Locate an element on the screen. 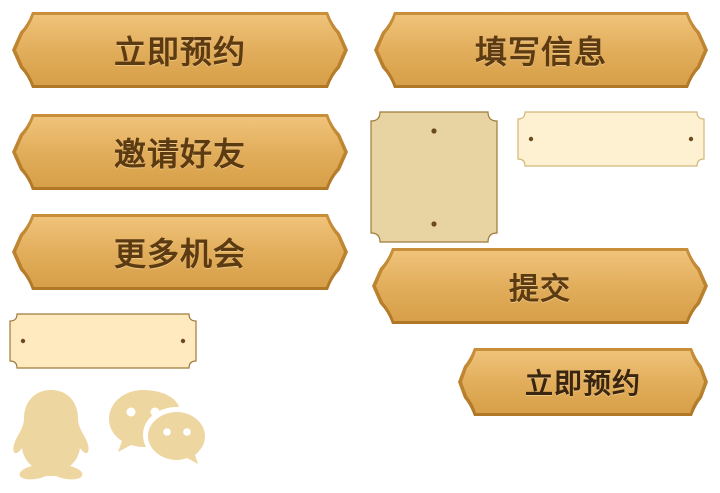  fill-info-button: 填写信息 is located at coordinates (541, 50).